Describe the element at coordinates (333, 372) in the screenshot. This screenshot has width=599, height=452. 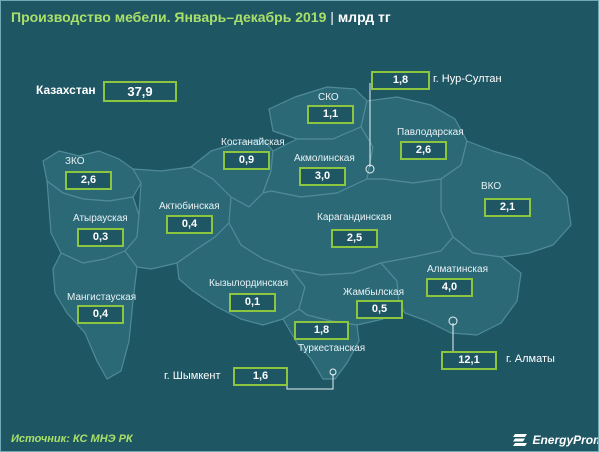
I see `city-marker-shymkent` at that location.